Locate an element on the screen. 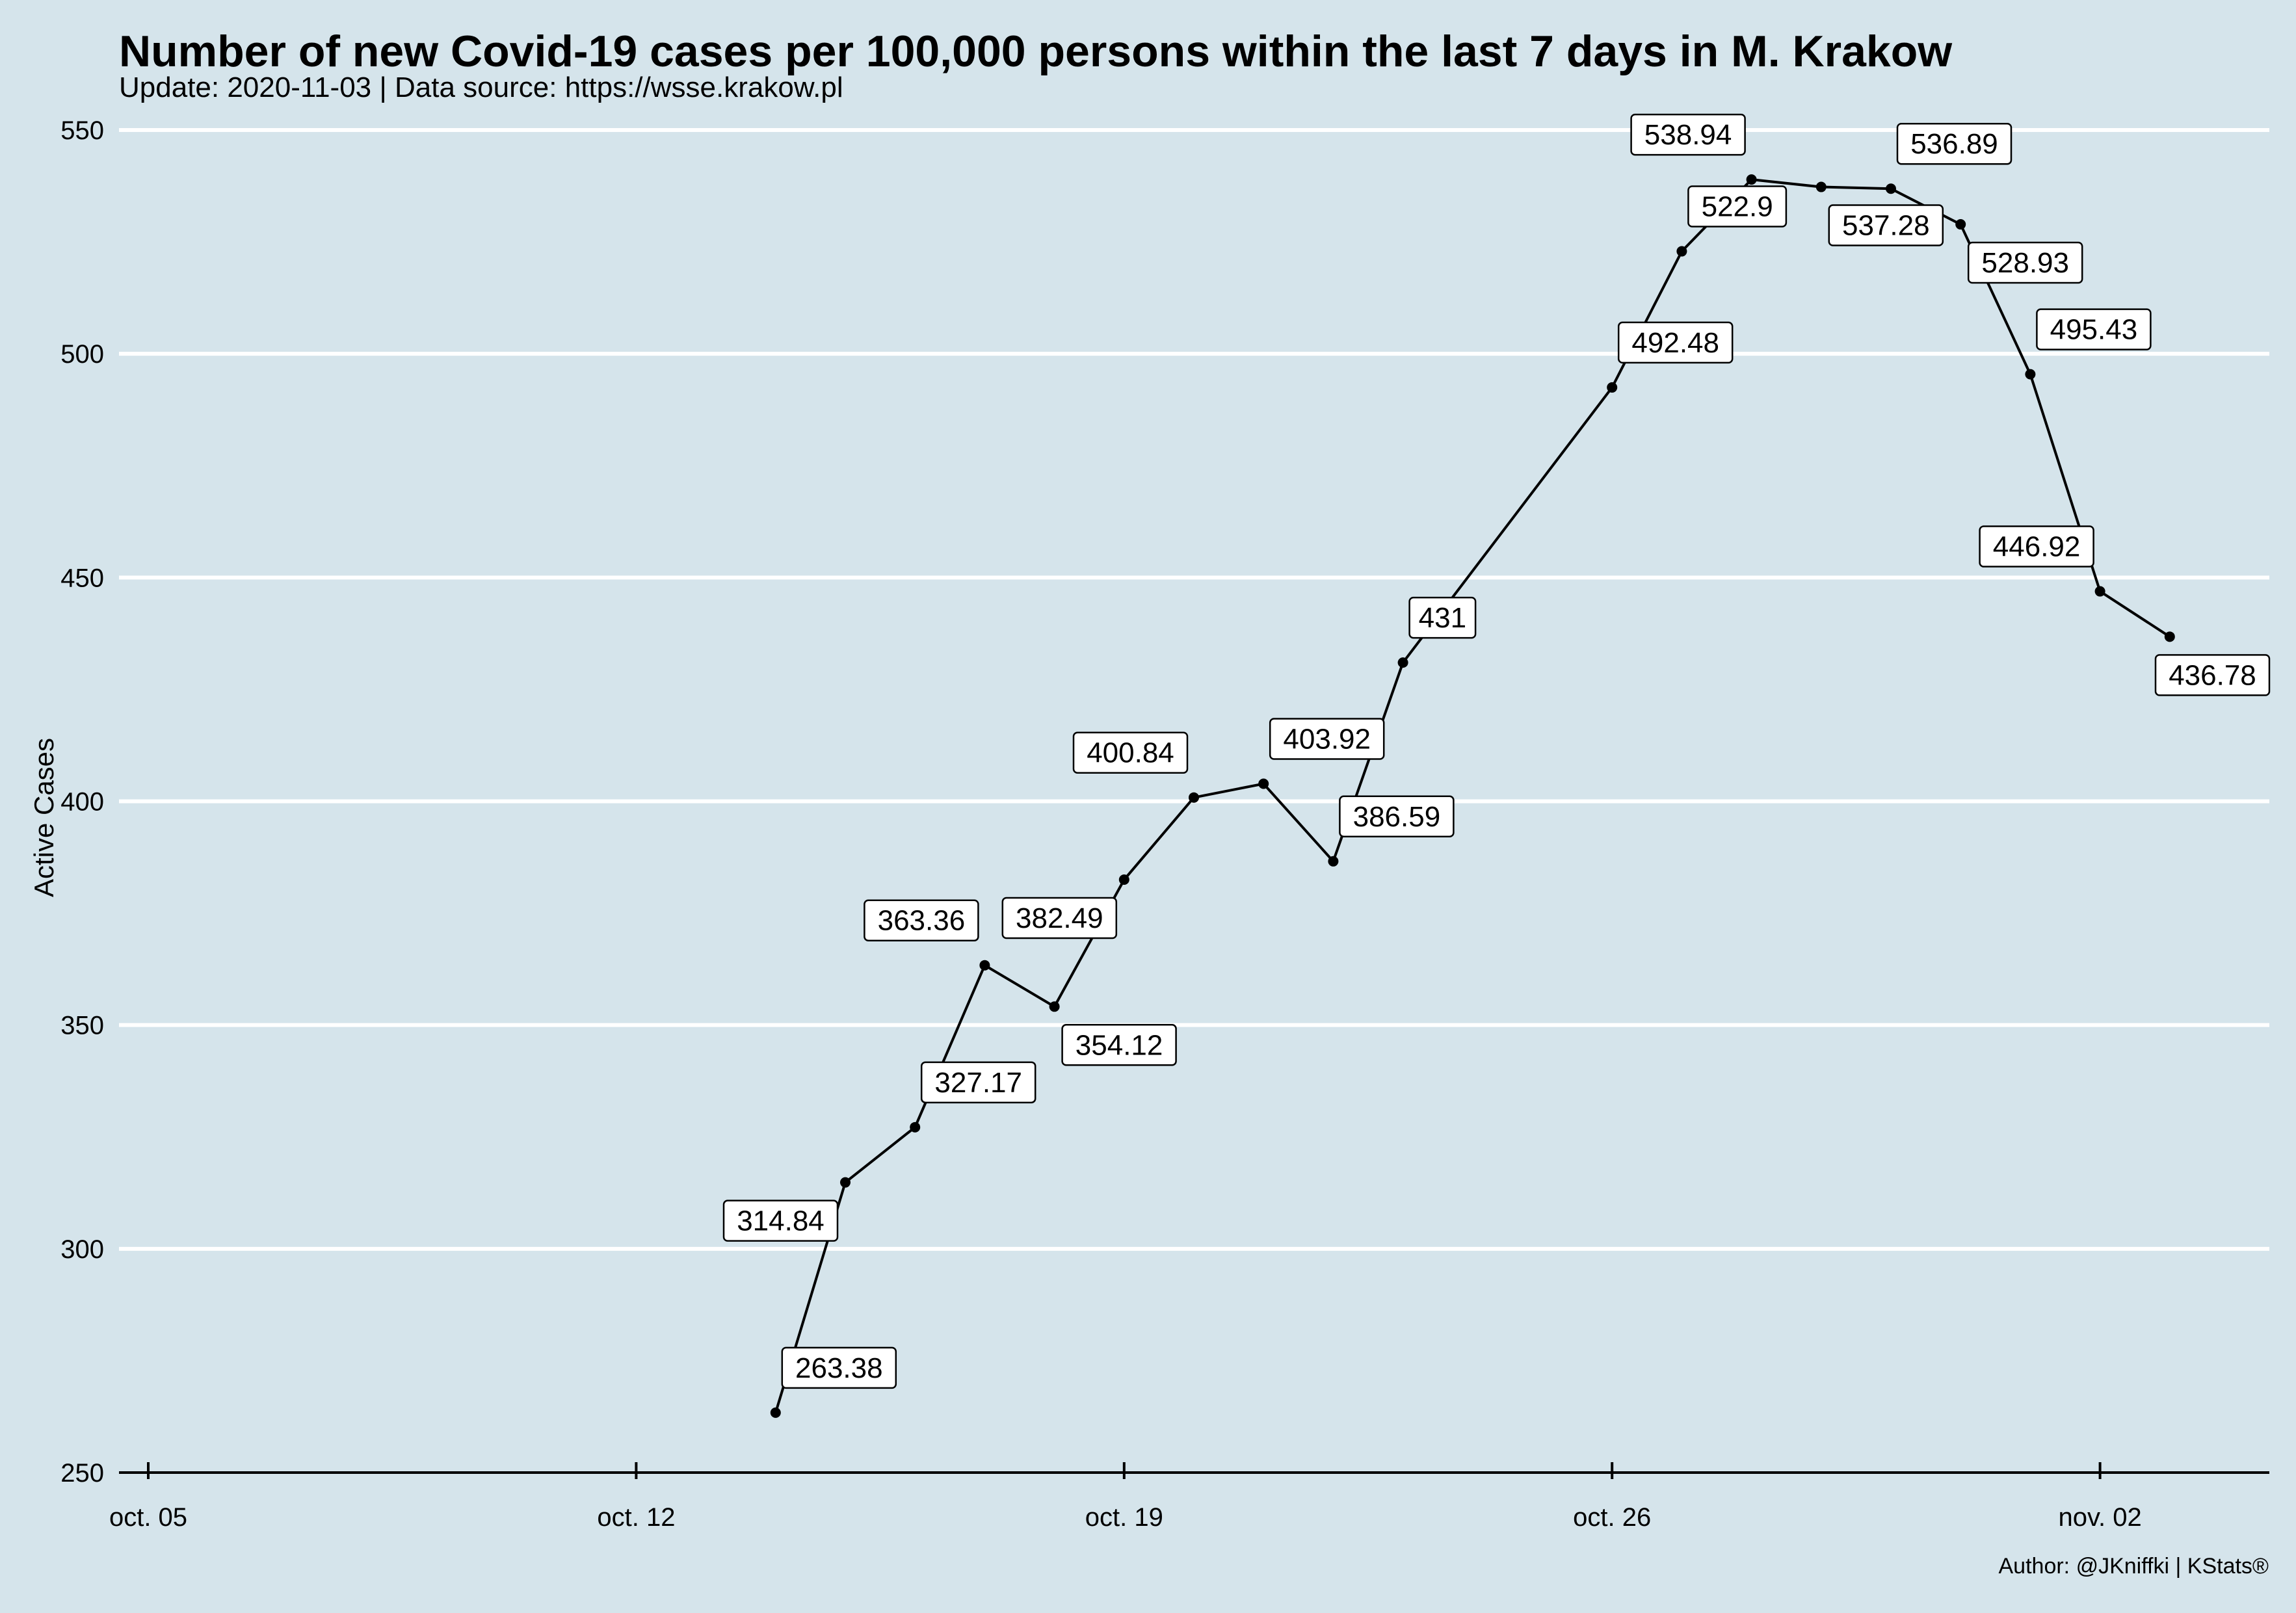 Image resolution: width=2296 pixels, height=1613 pixels. data-label-text: 400.84 is located at coordinates (1130, 753).